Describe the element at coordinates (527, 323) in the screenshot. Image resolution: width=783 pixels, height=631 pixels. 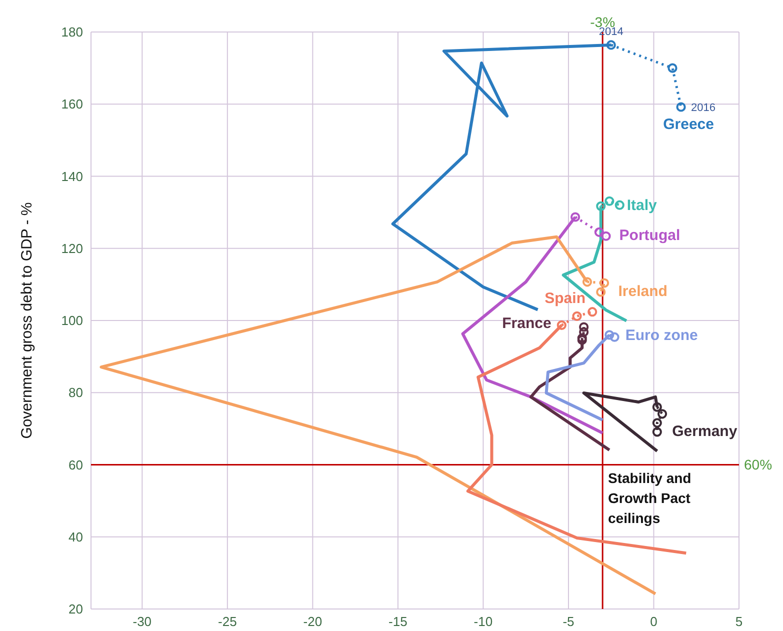
I see `series-label: France` at that location.